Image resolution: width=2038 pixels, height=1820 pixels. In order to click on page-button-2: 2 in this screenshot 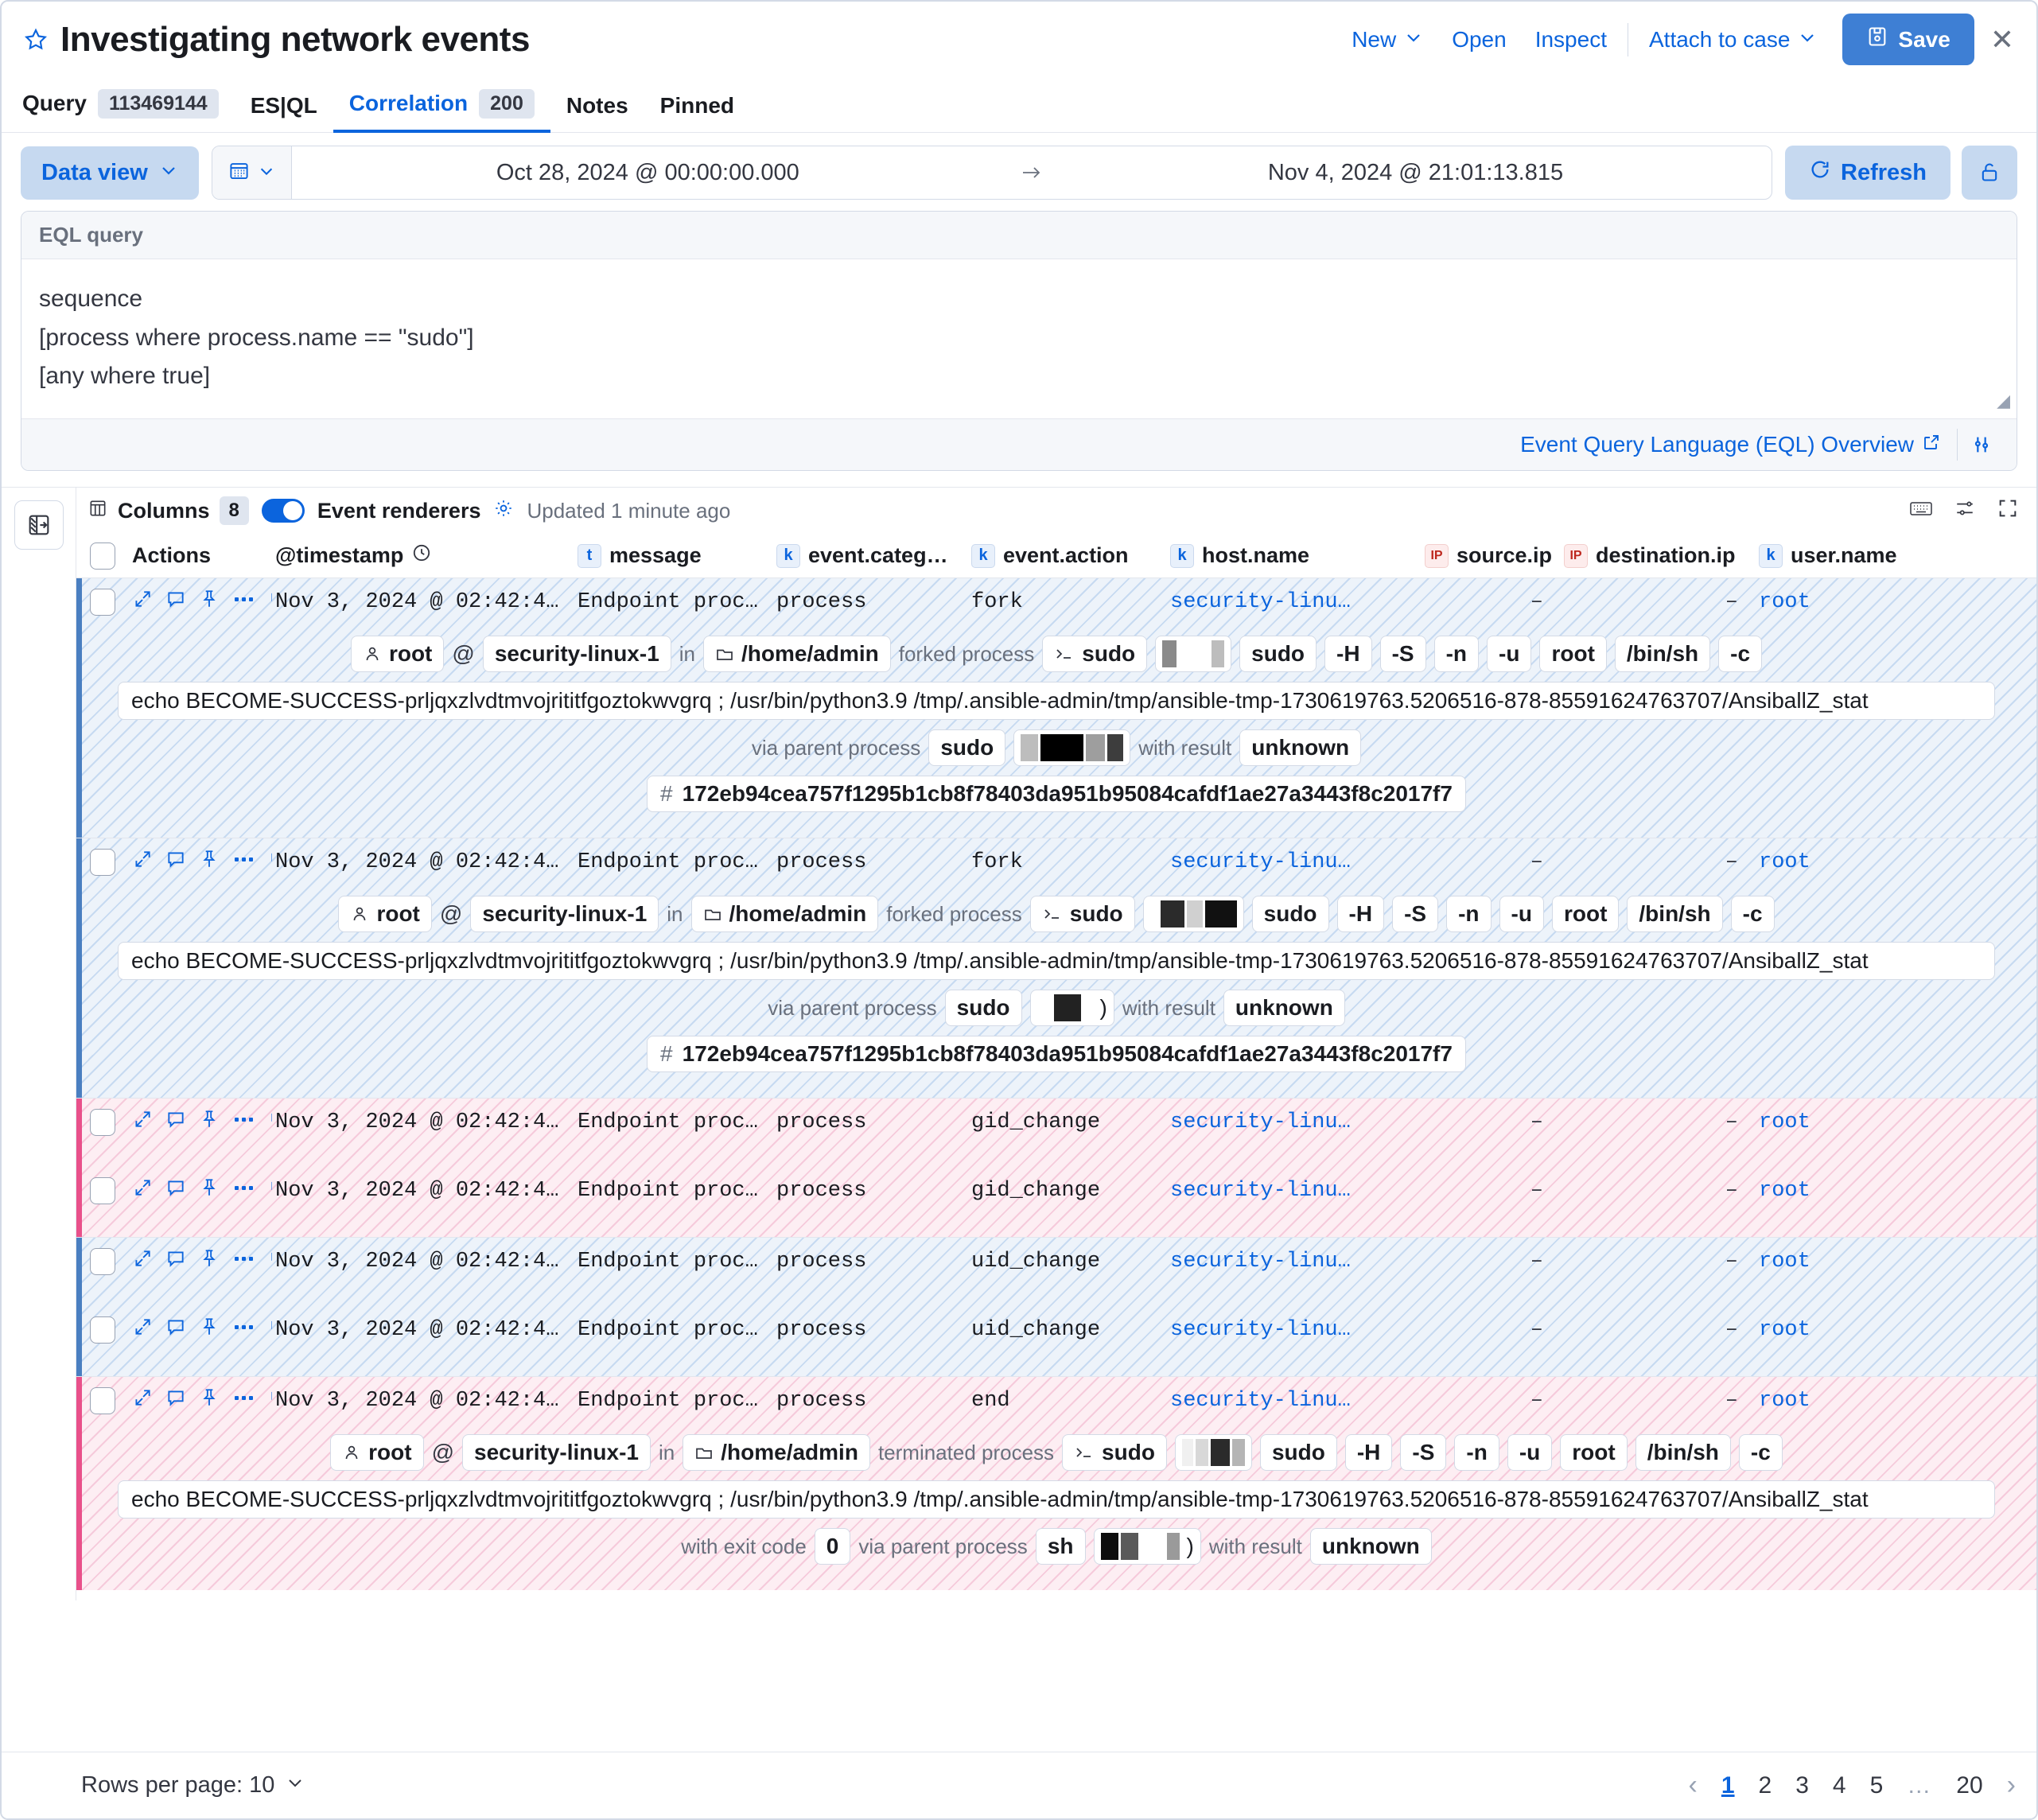, I will do `click(1765, 1785)`.